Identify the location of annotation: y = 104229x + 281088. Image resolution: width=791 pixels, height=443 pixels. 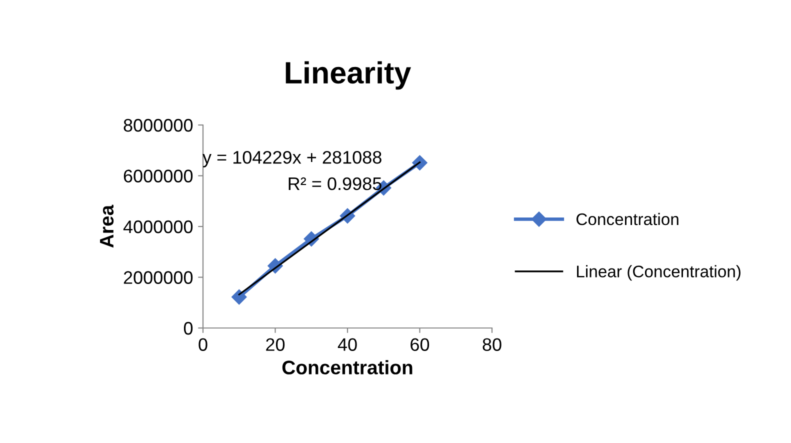
(292, 159).